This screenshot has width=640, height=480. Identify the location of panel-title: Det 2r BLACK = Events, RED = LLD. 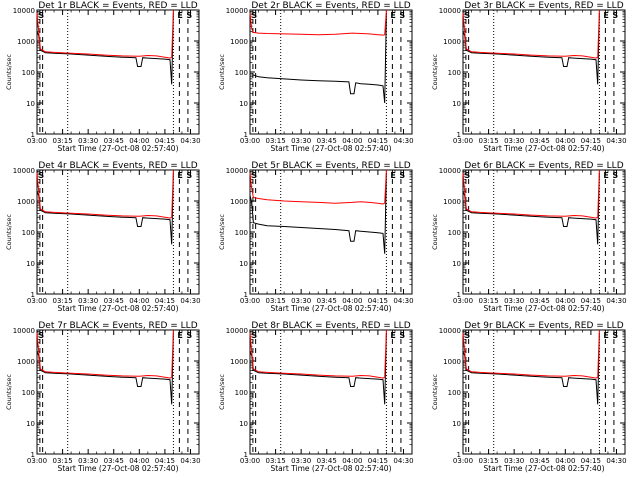
(330, 6).